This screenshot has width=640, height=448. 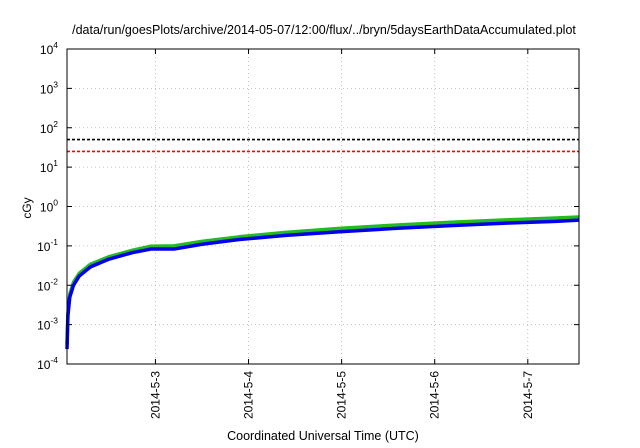 I want to click on y-axis-label: cGy, so click(x=27, y=207).